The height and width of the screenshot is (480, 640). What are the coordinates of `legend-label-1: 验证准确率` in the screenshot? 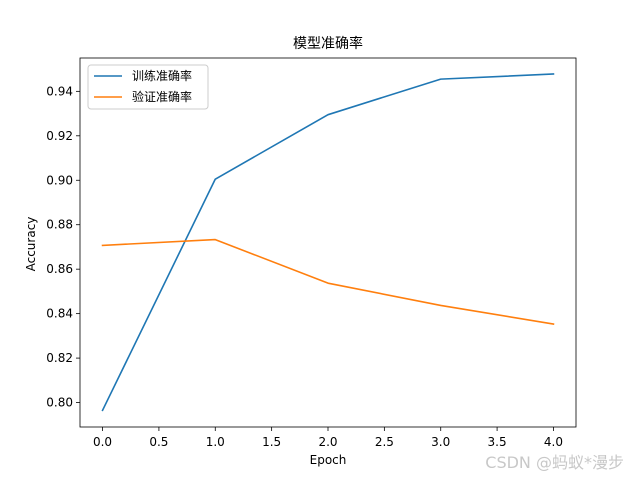 It's located at (162, 96).